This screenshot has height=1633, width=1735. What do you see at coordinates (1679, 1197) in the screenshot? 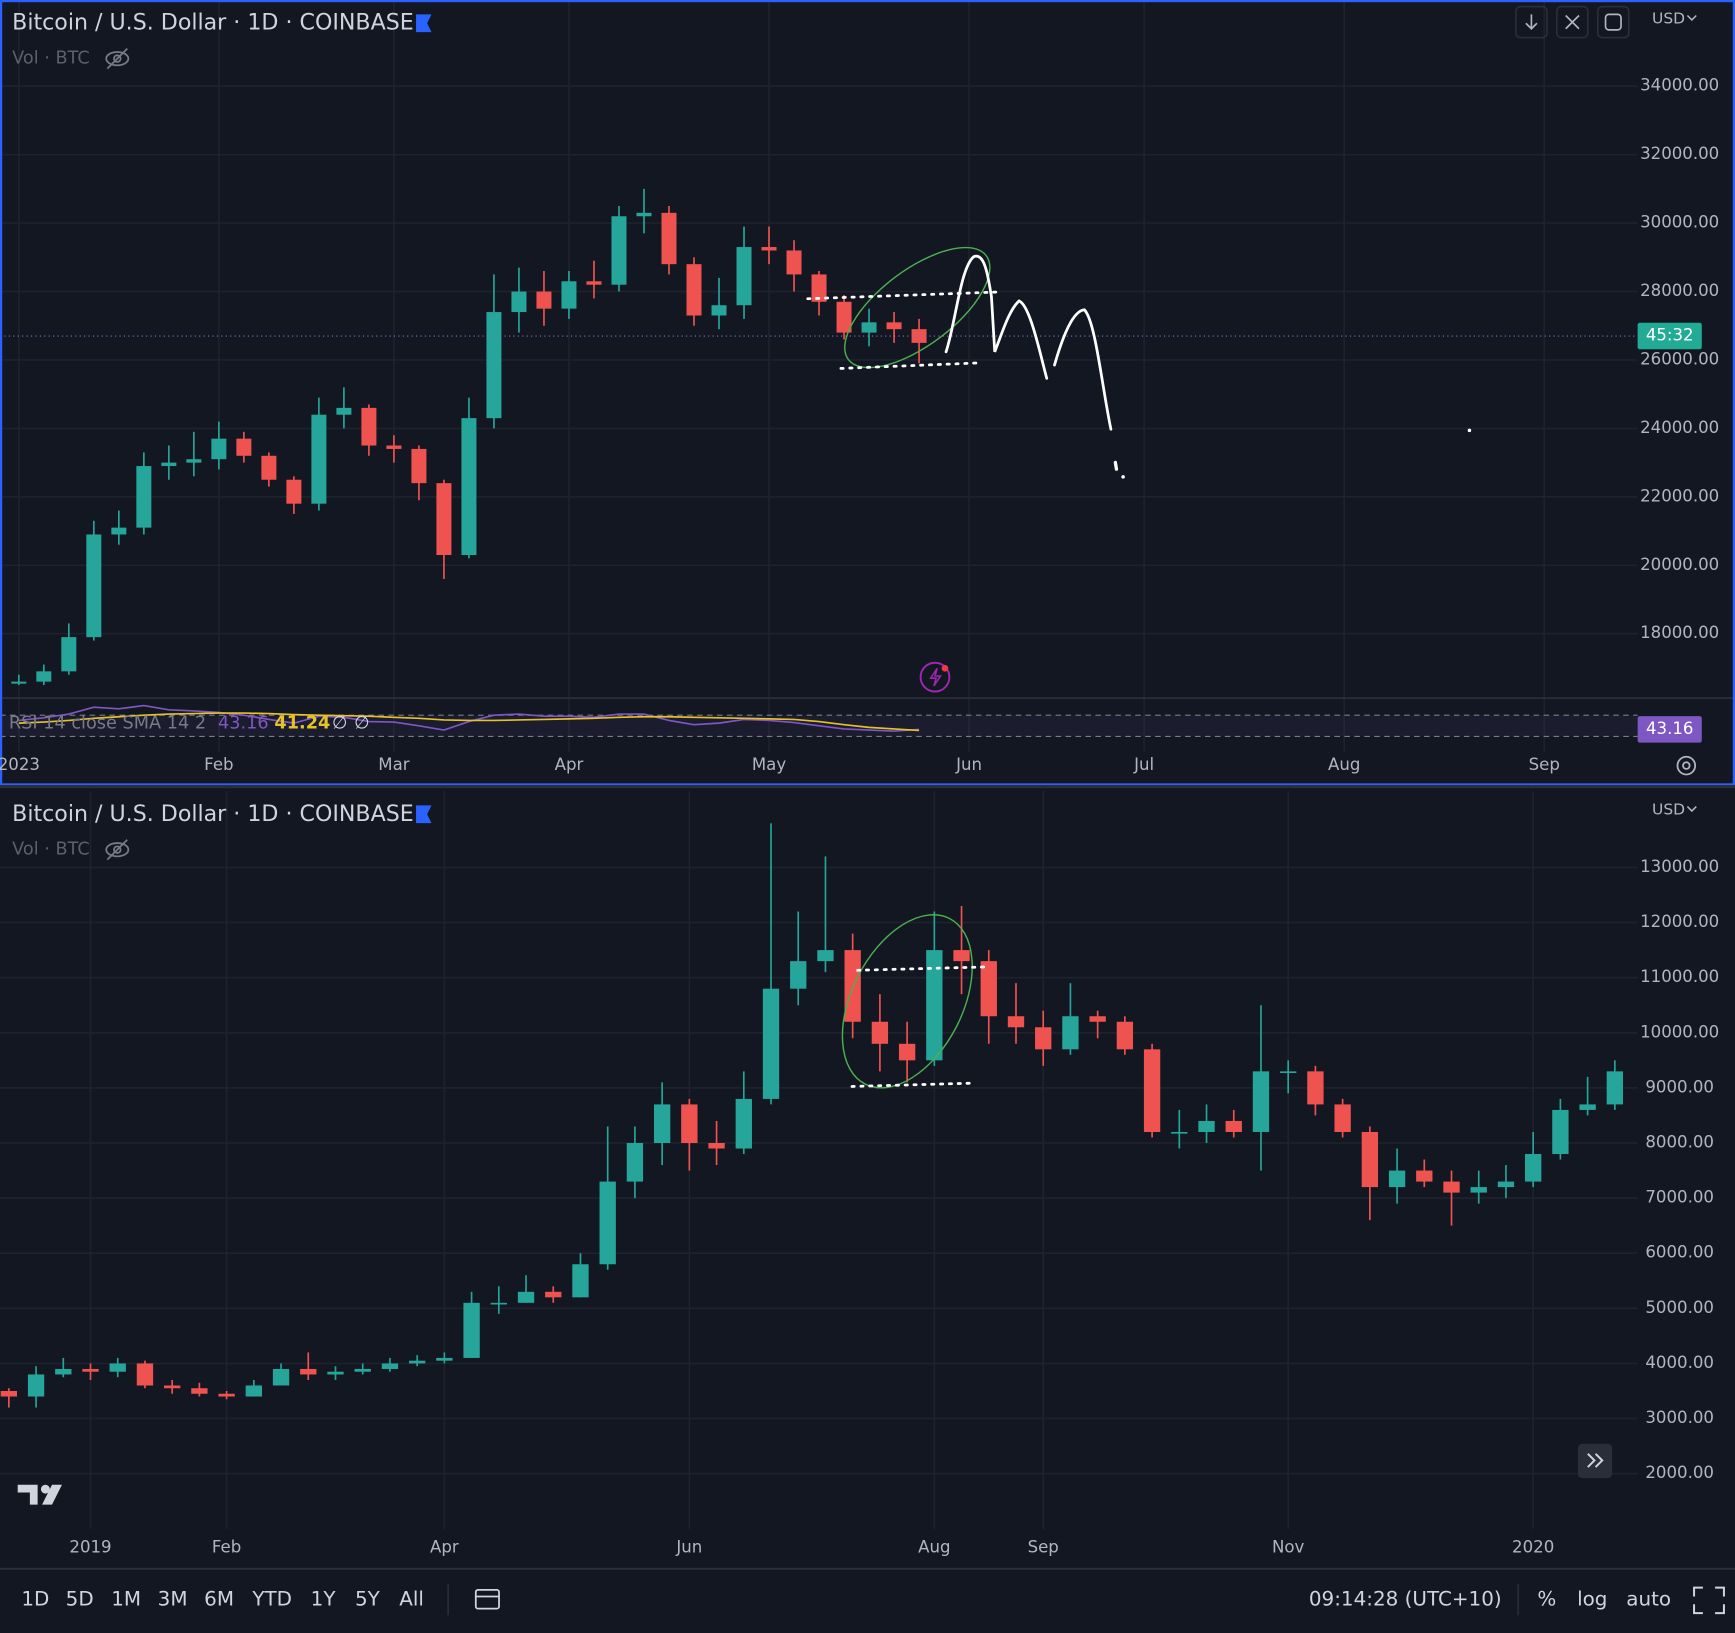
I see `y-tick-label: 7000.00` at bounding box center [1679, 1197].